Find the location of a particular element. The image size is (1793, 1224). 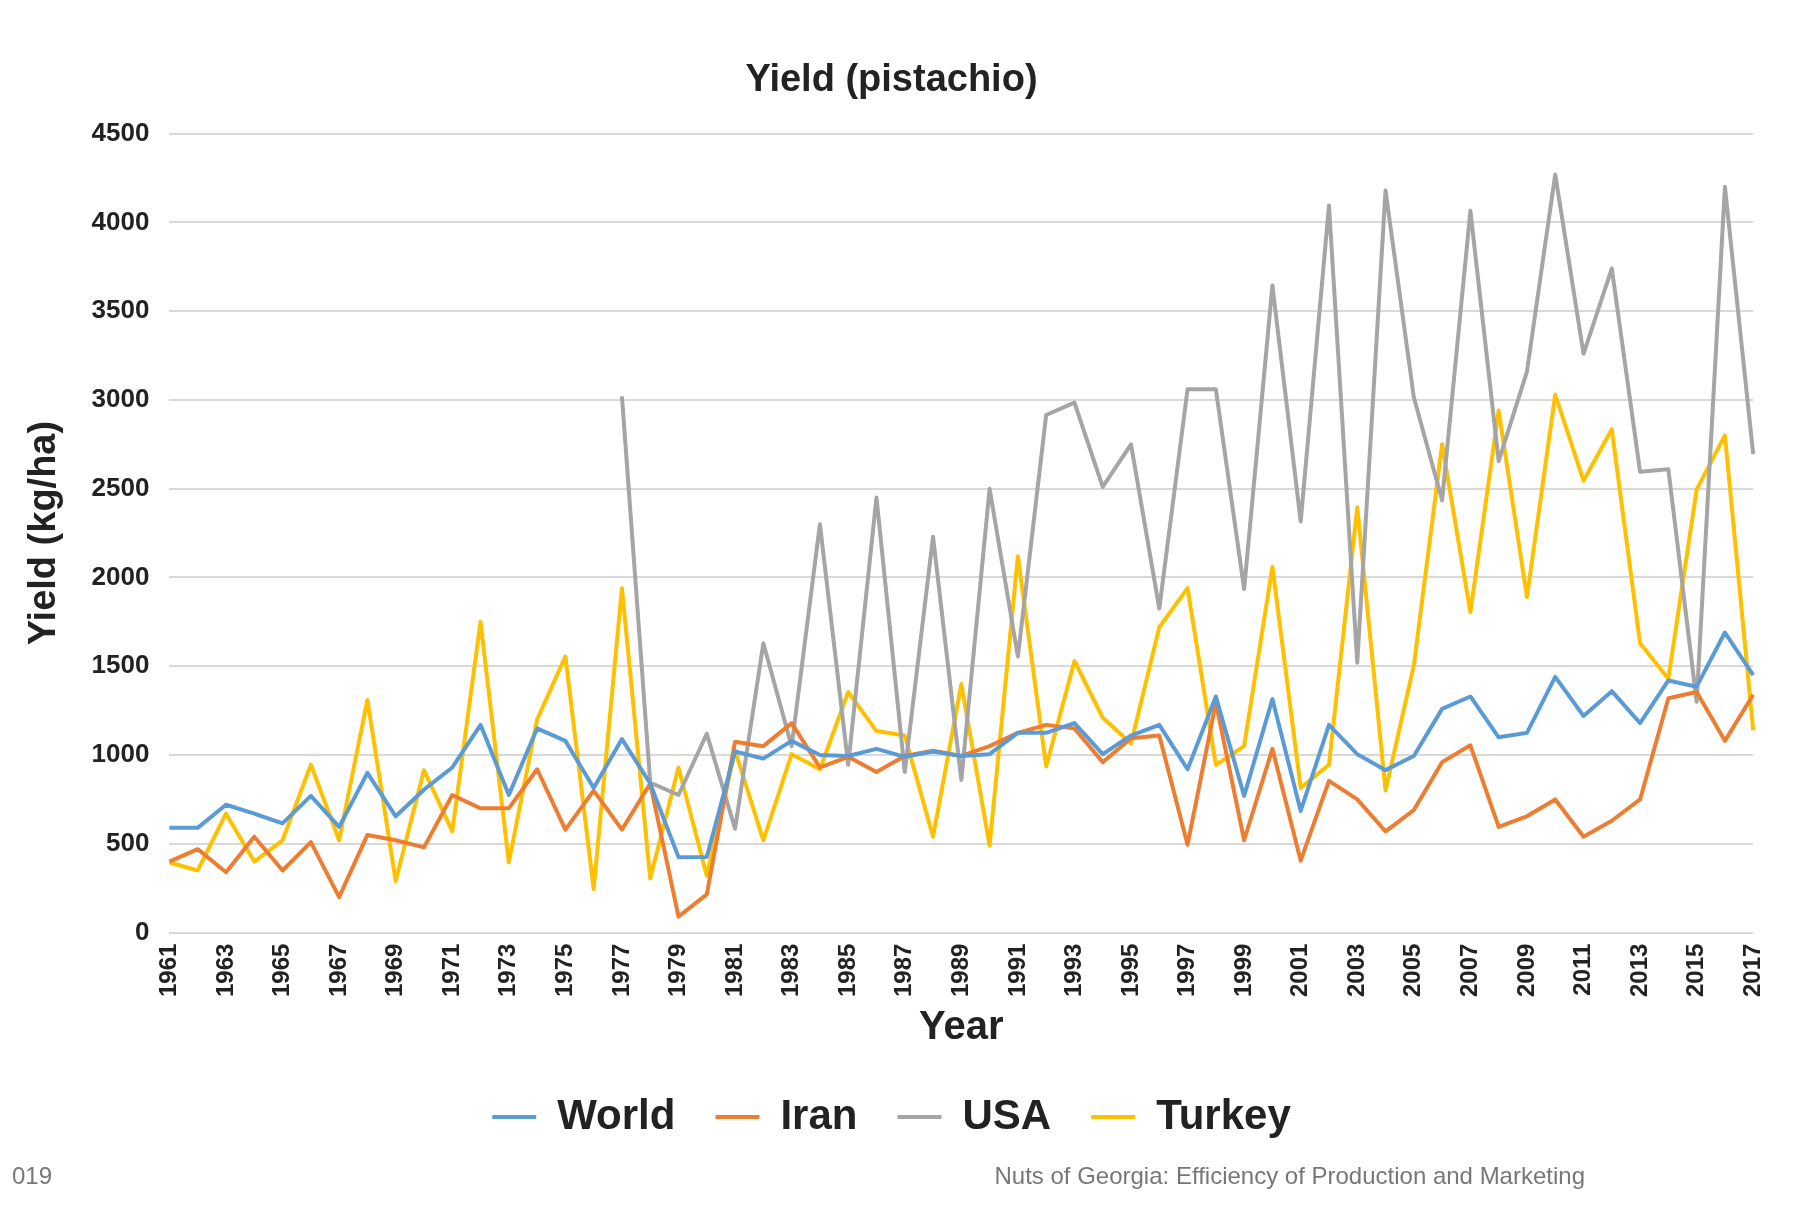

text: 019 is located at coordinates (32, 1176).